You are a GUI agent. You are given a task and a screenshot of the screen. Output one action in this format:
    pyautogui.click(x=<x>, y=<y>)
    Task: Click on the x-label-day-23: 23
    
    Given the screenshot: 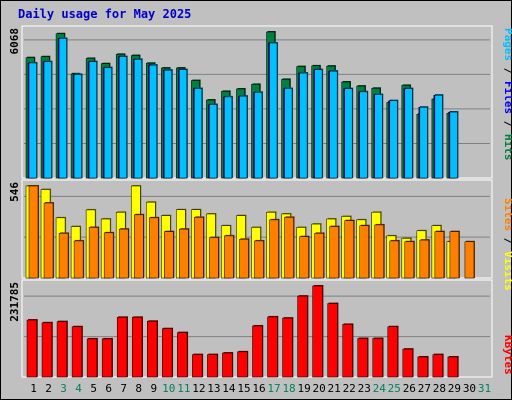 What is the action you would take?
    pyautogui.click(x=364, y=388)
    